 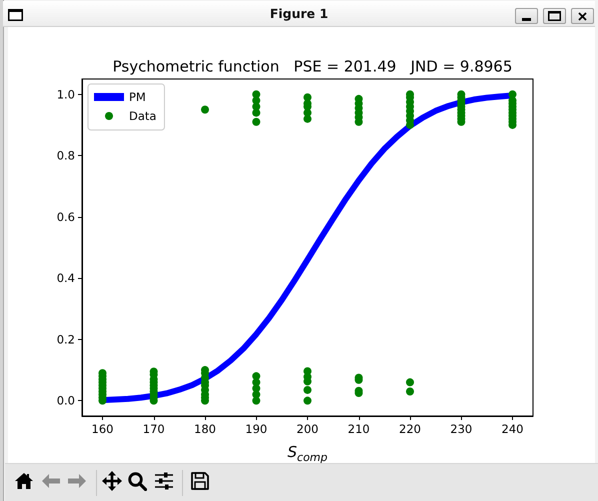 I want to click on caption: Figure 1, so click(x=299, y=13).